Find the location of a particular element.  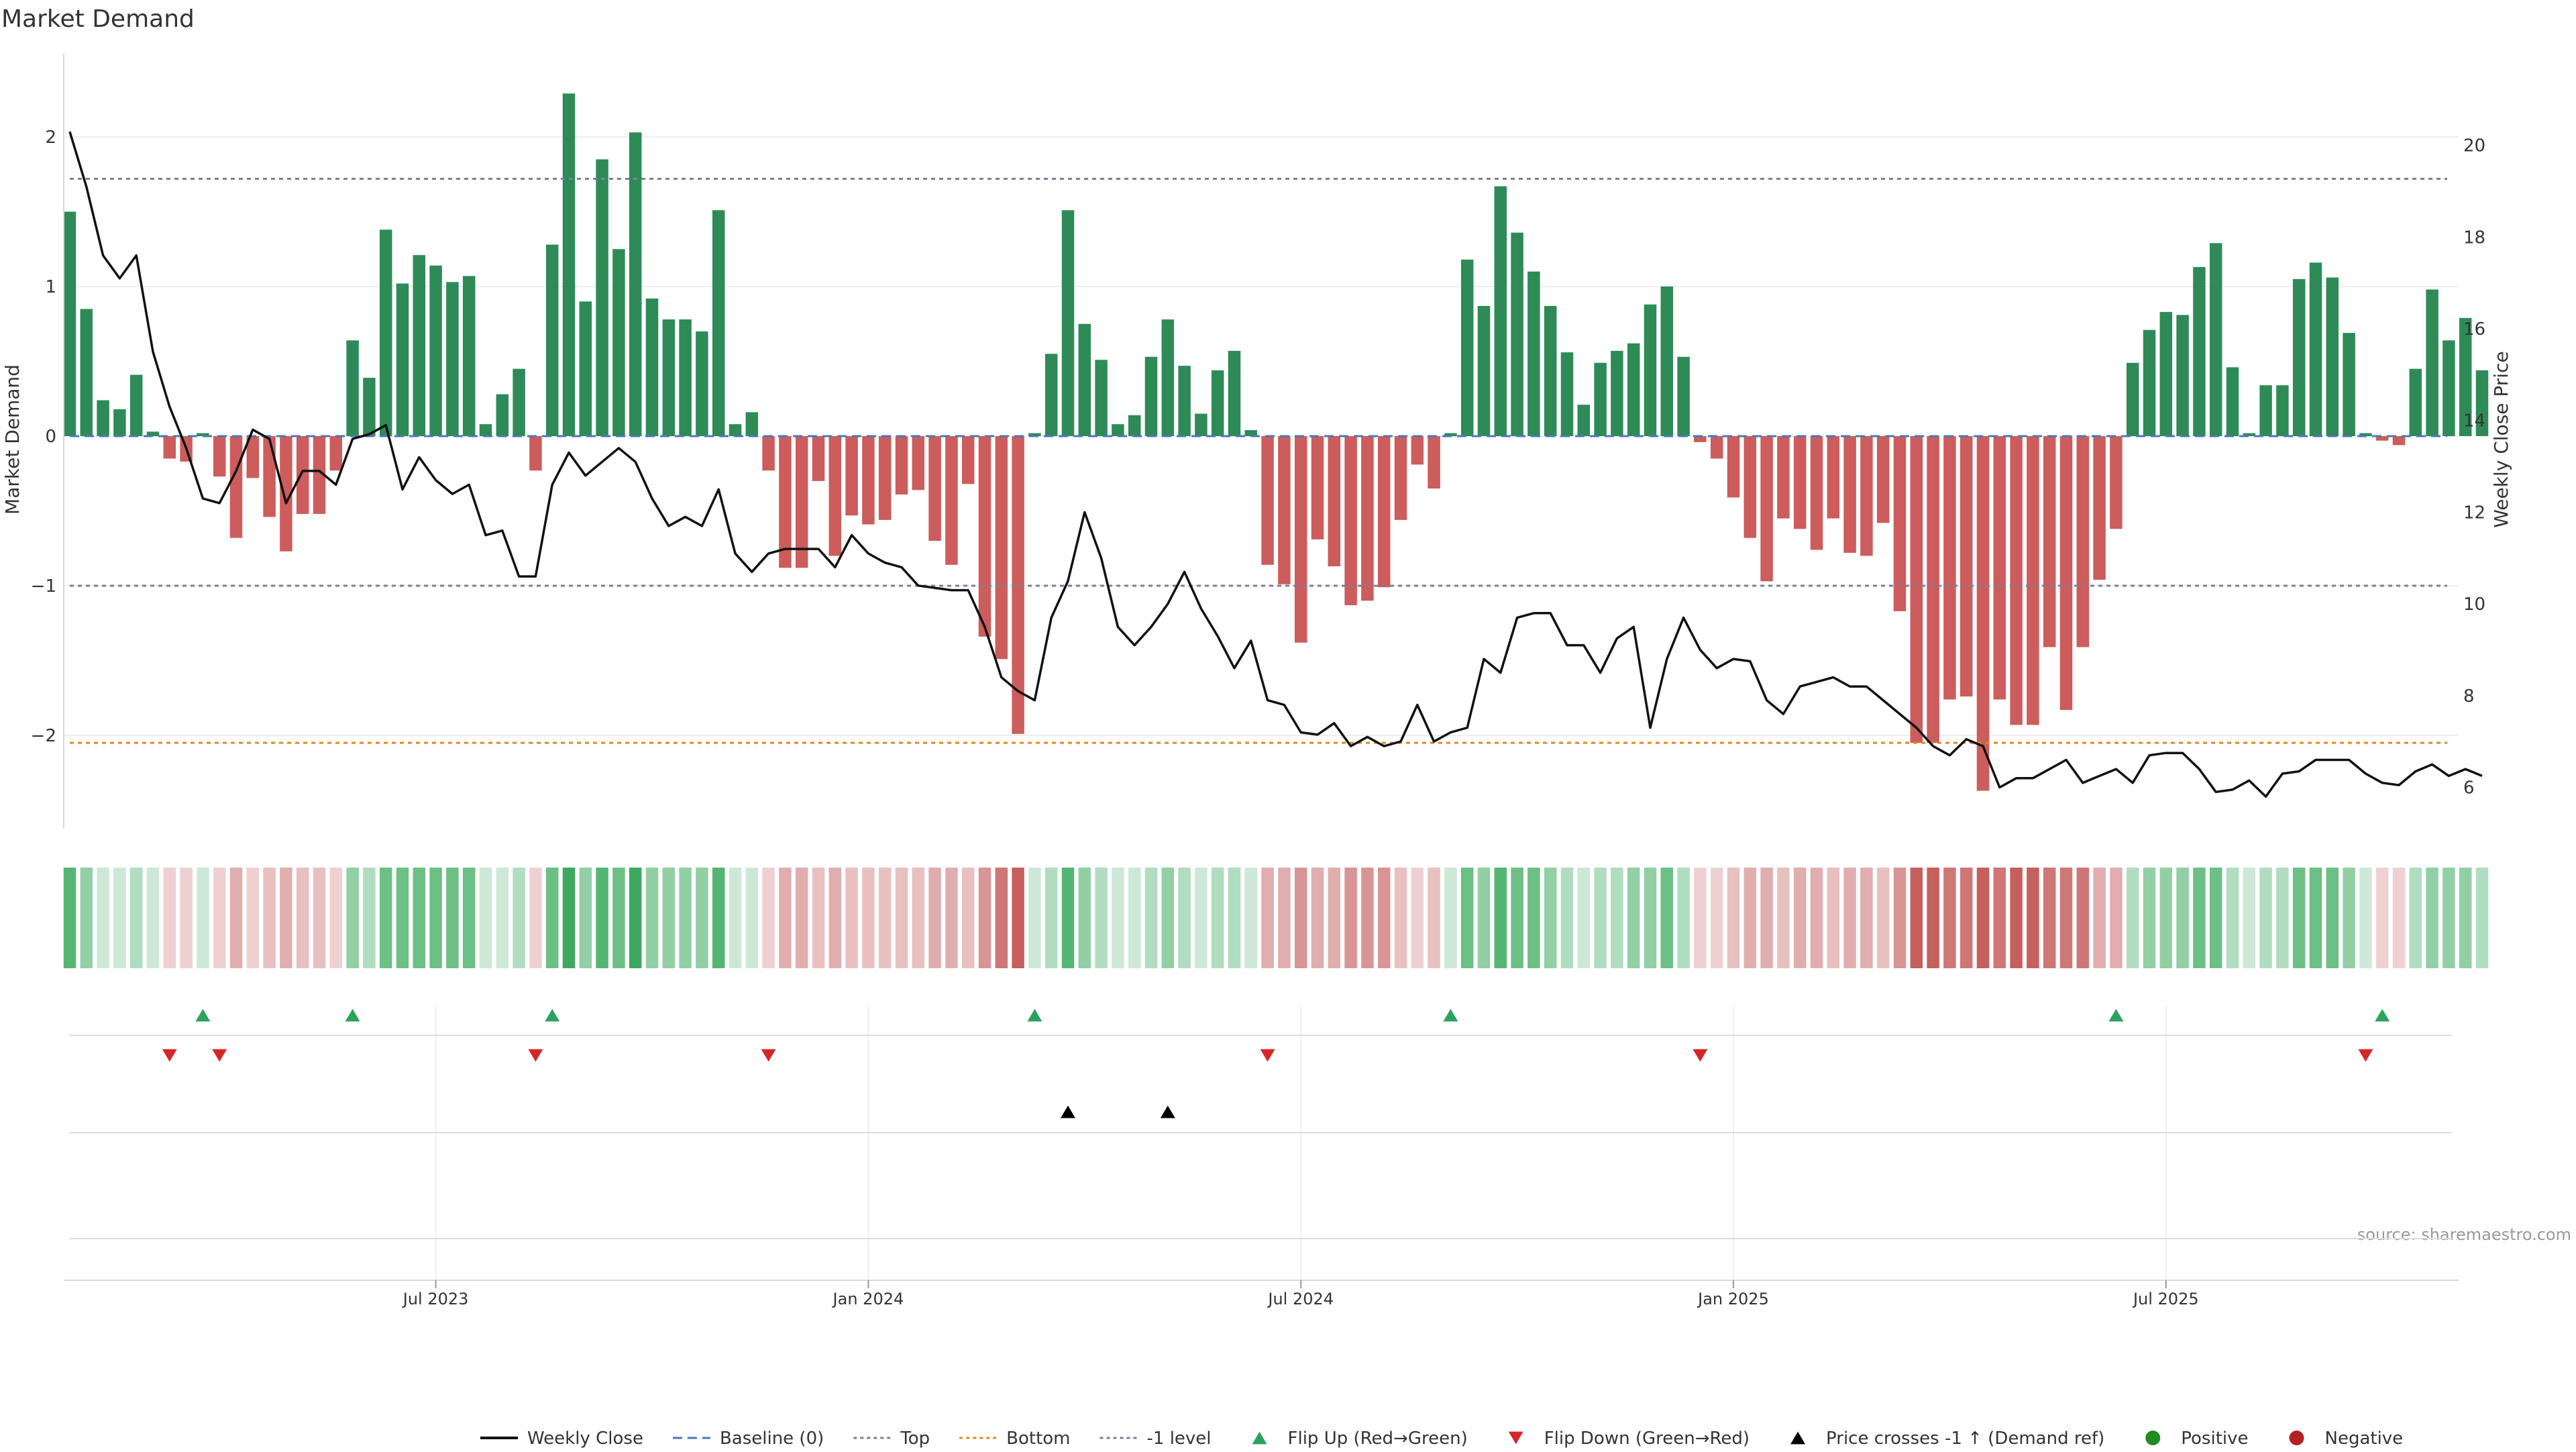

y2-tick-label: 16 is located at coordinates (2474, 330).